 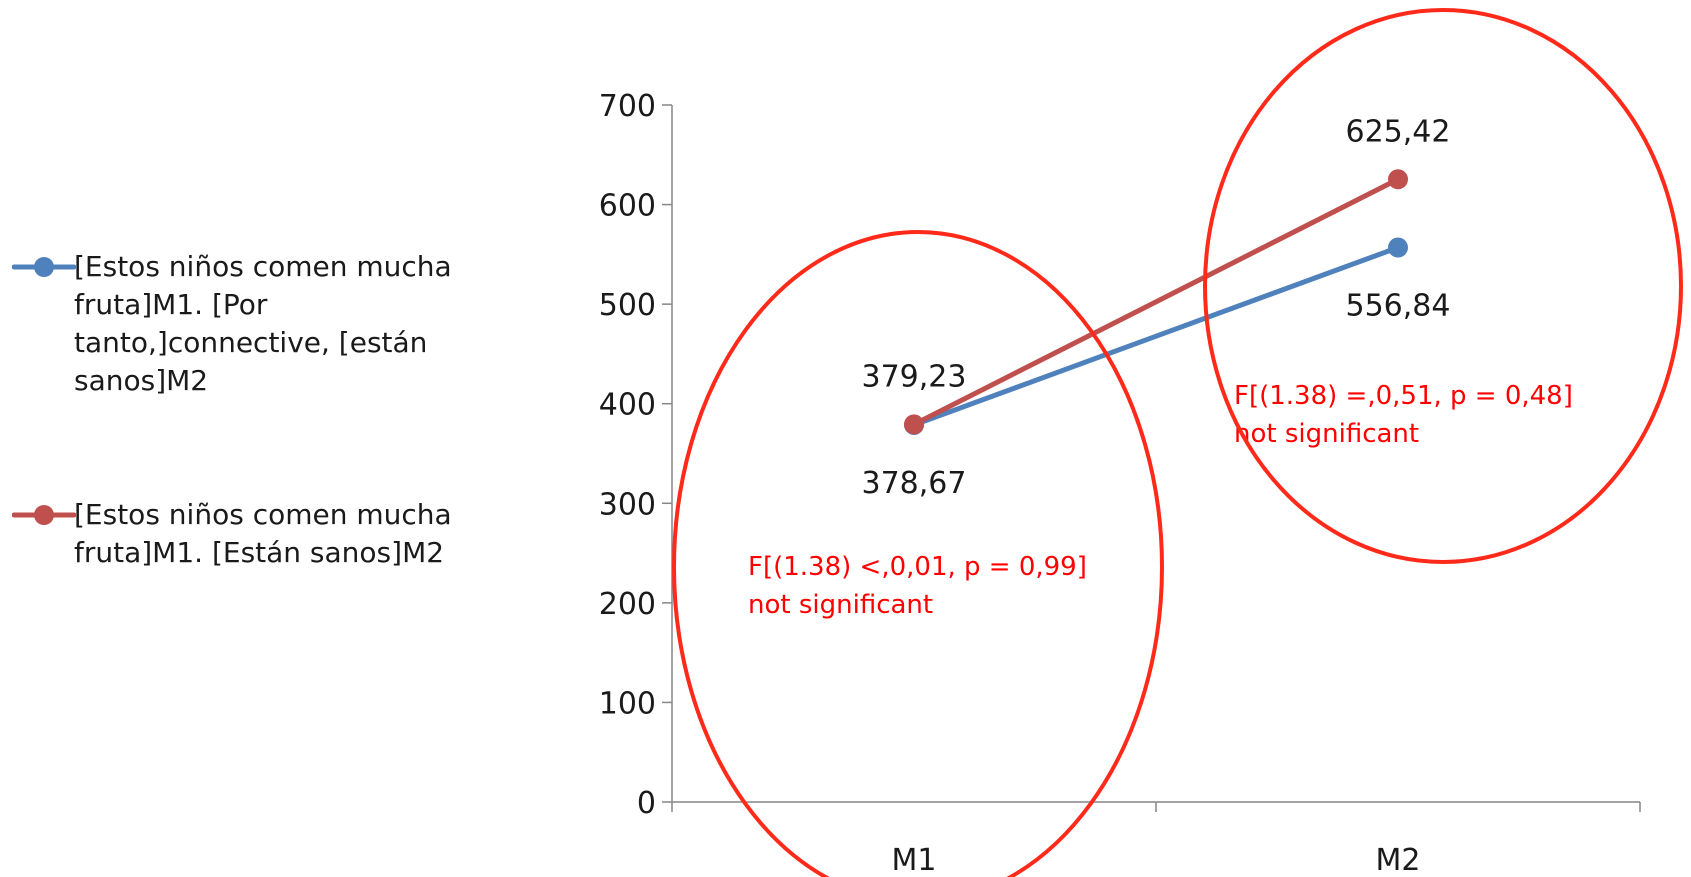 What do you see at coordinates (627, 703) in the screenshot?
I see `y-tick-label: 100` at bounding box center [627, 703].